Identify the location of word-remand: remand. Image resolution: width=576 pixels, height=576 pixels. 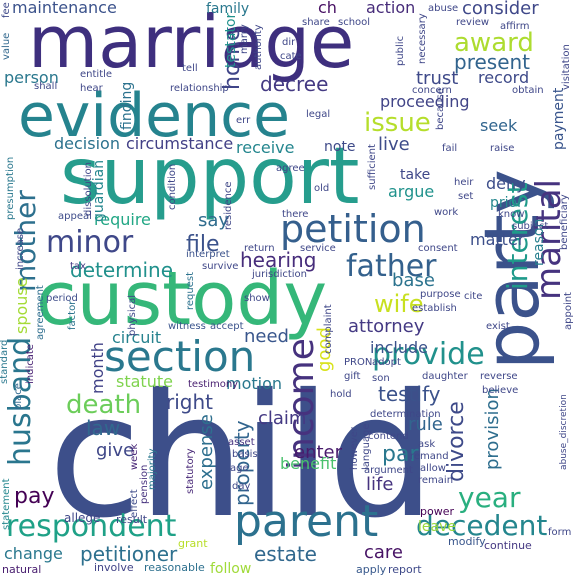
(429, 456).